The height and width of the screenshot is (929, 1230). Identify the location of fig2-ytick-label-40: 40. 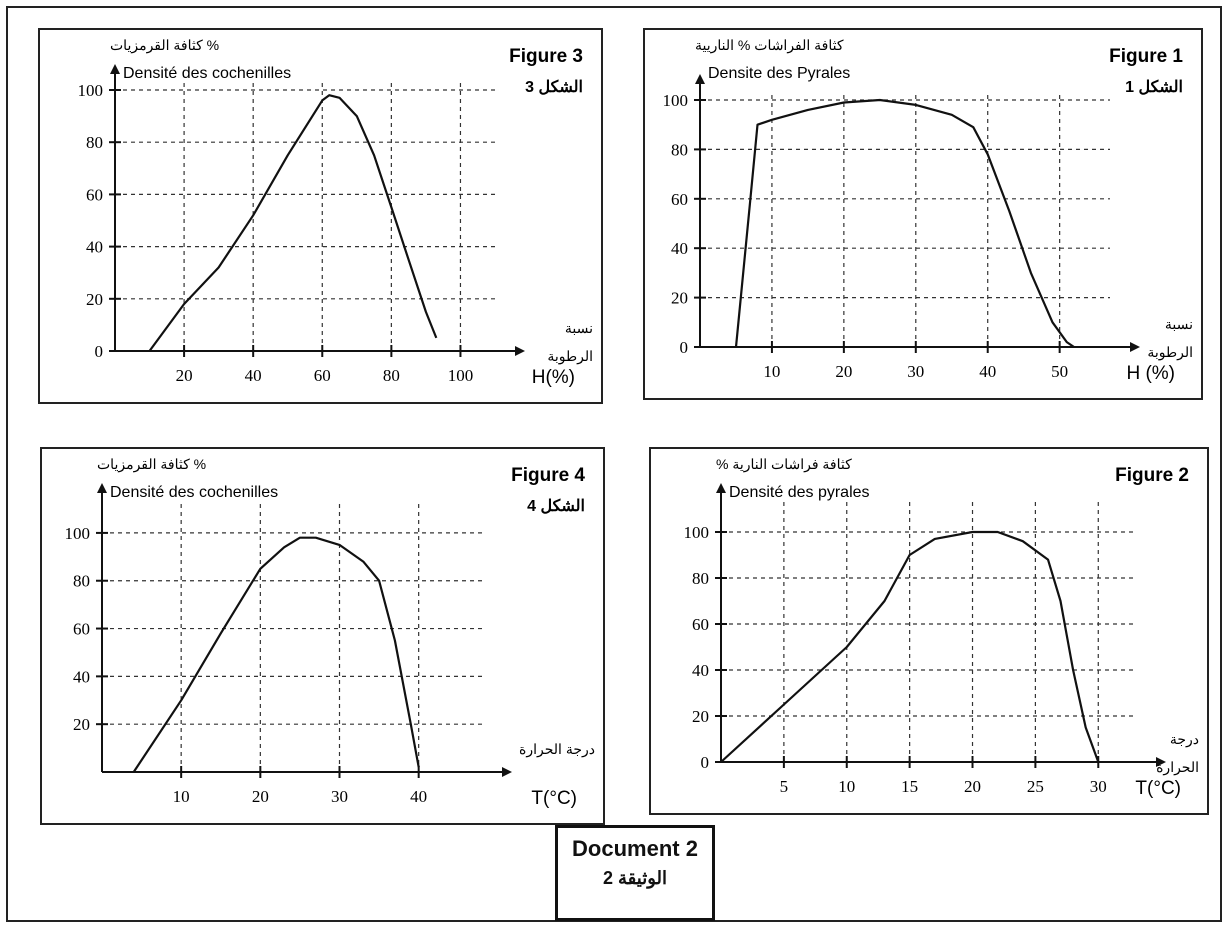
(700, 670).